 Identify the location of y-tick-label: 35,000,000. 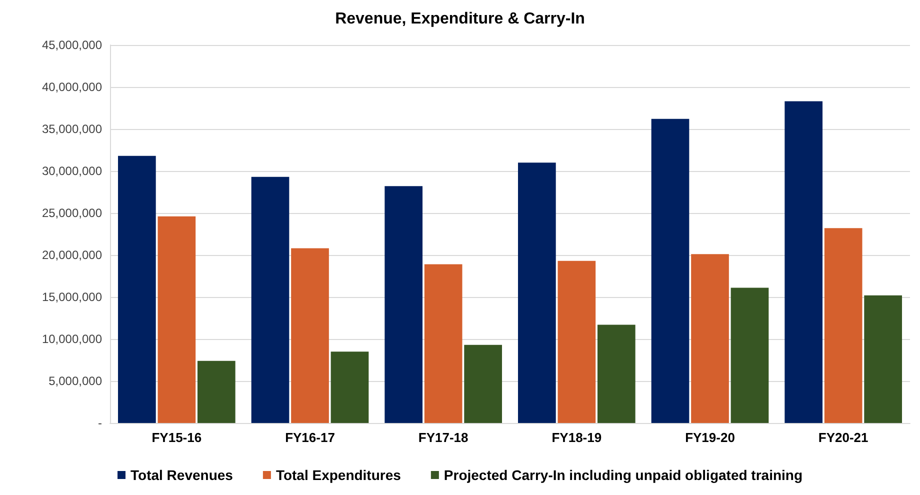
(72, 129).